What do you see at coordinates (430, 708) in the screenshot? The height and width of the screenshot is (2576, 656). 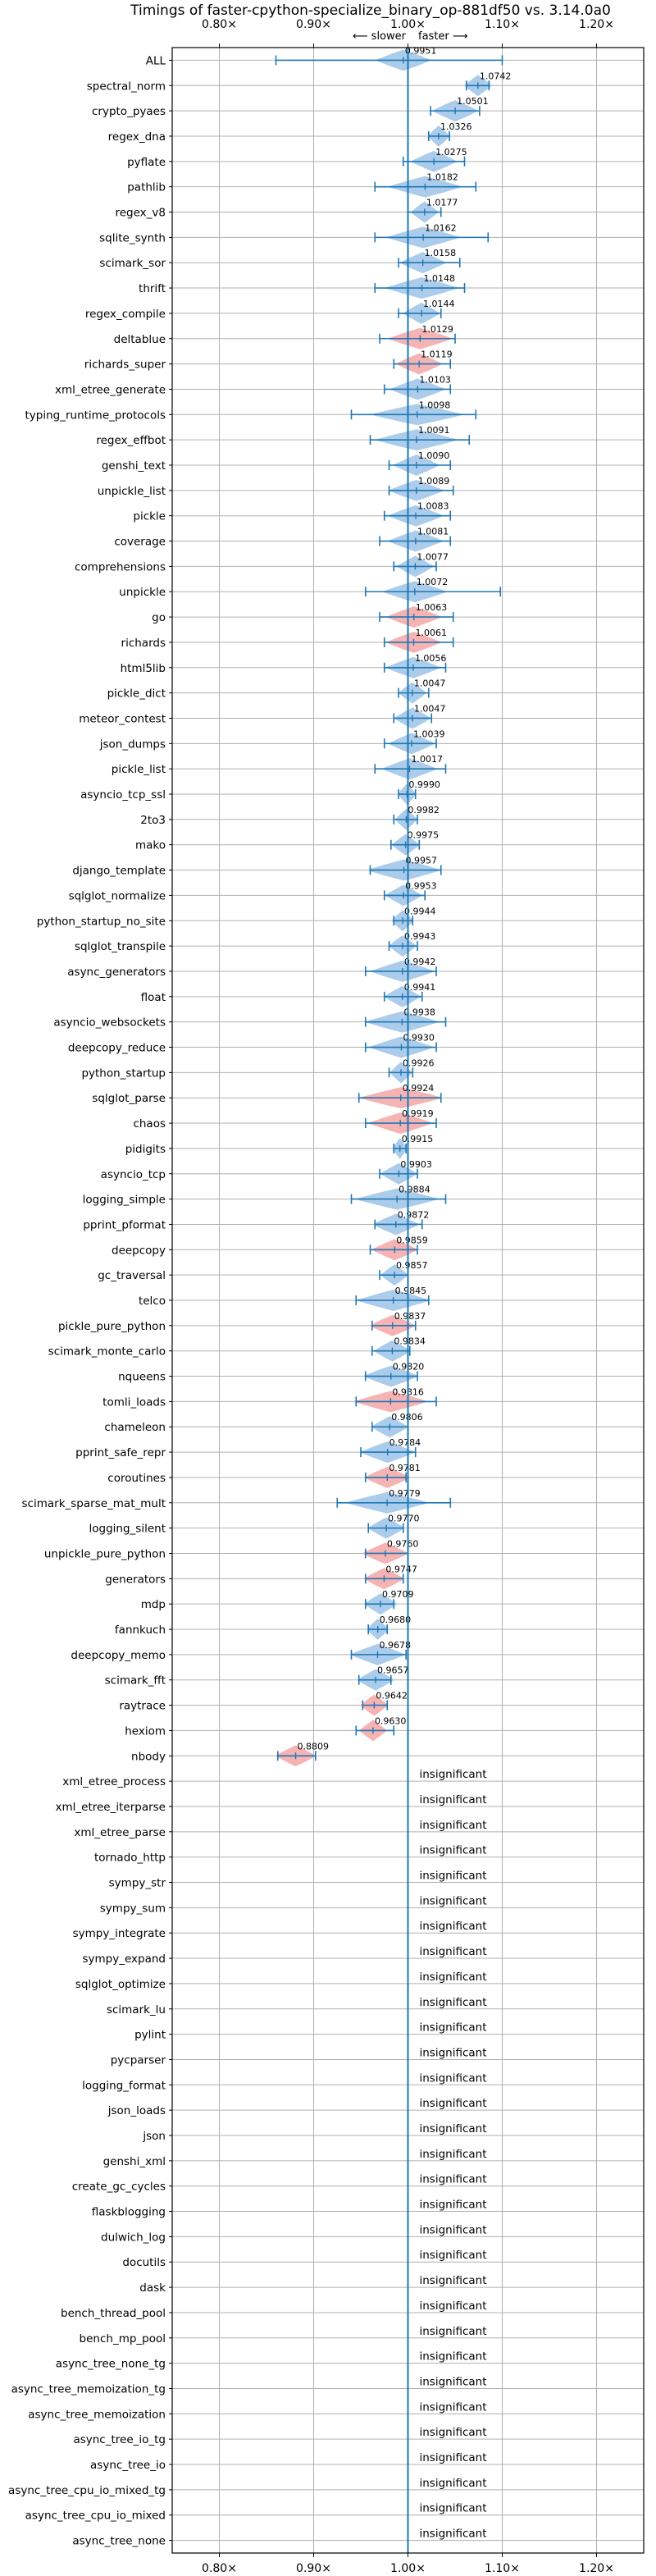 I see `value-label: 1.0047` at bounding box center [430, 708].